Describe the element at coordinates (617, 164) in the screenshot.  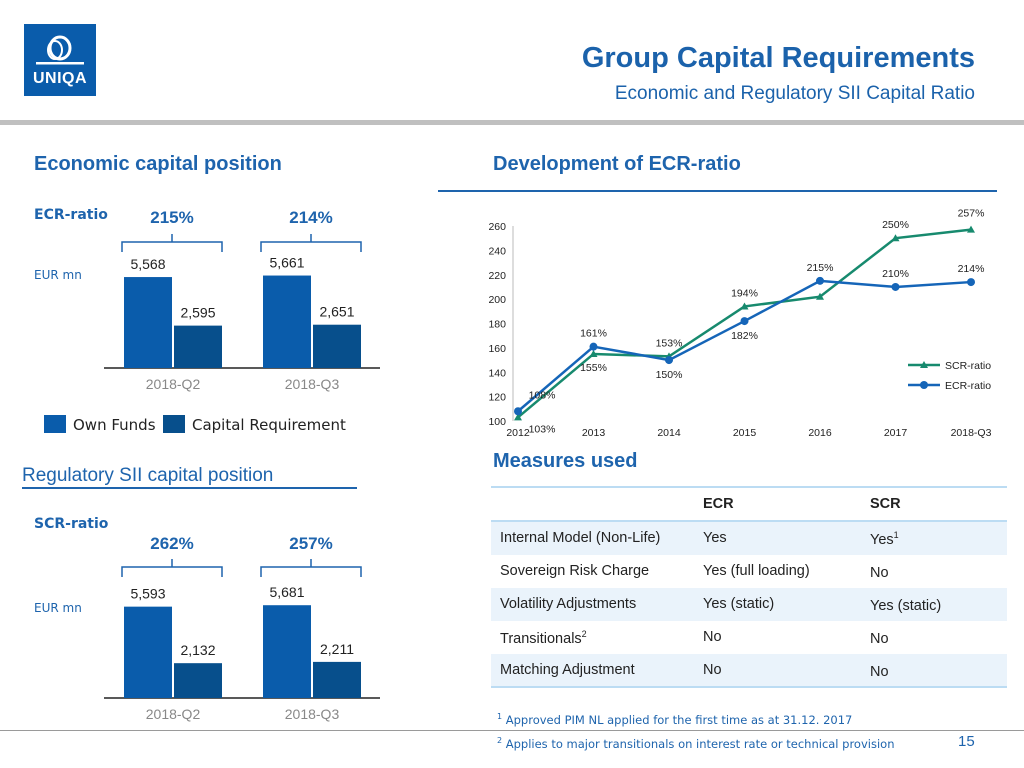
I see `line-chart-heading: Development of ECR-ratio` at that location.